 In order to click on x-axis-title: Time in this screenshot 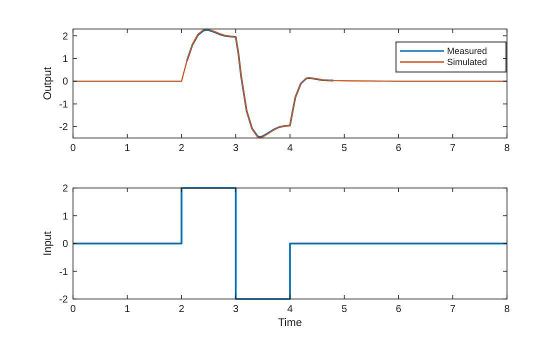, I will do `click(290, 323)`.